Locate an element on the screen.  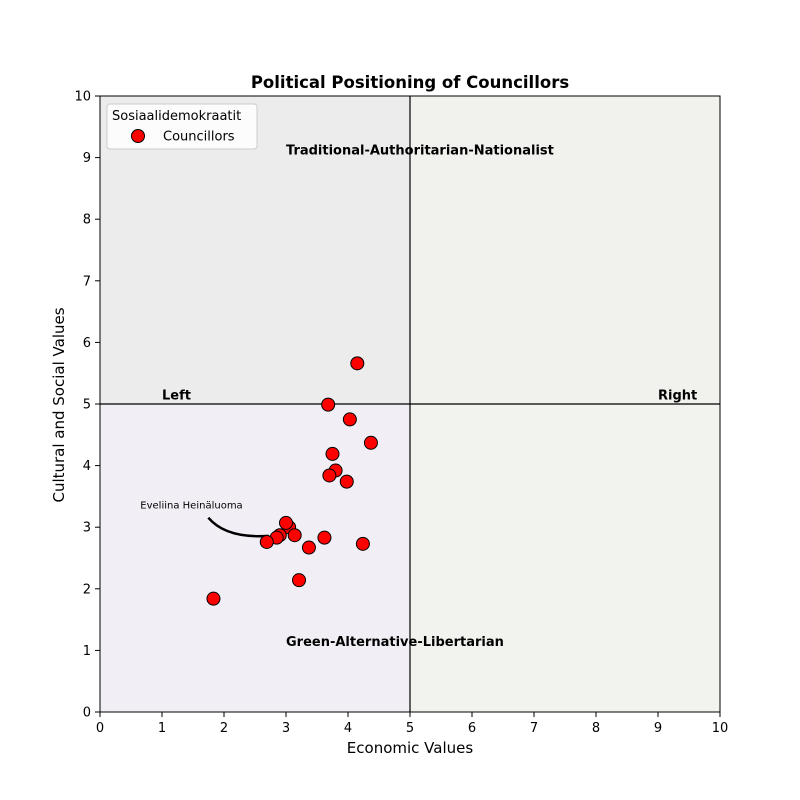
quadrant-bottom-left is located at coordinates (255, 558).